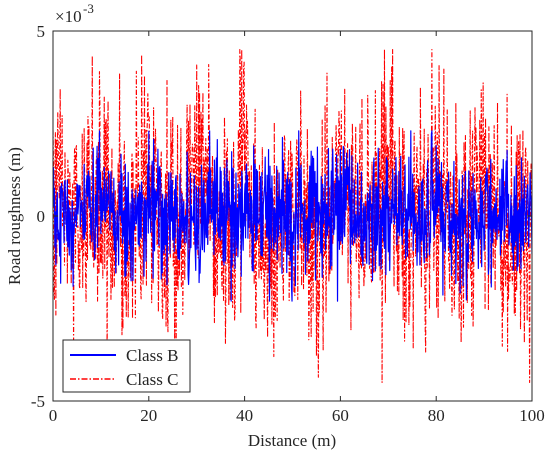  What do you see at coordinates (53, 415) in the screenshot?
I see `x-tick-label: 0` at bounding box center [53, 415].